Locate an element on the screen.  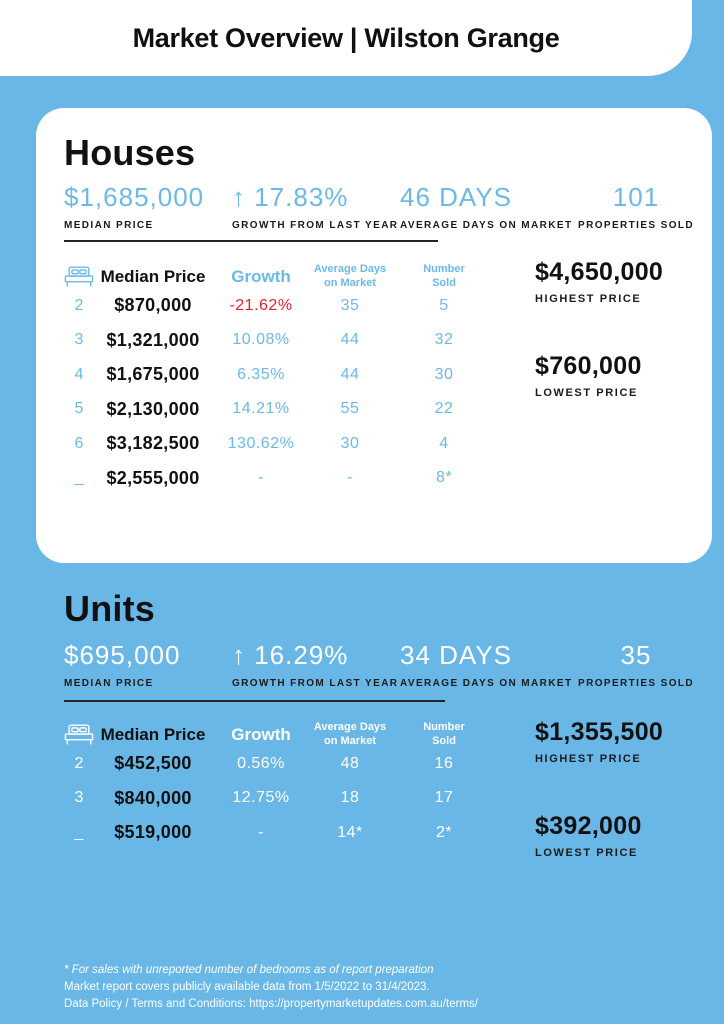
table-cell-median-price: $3,182,500 is located at coordinates (153, 443).